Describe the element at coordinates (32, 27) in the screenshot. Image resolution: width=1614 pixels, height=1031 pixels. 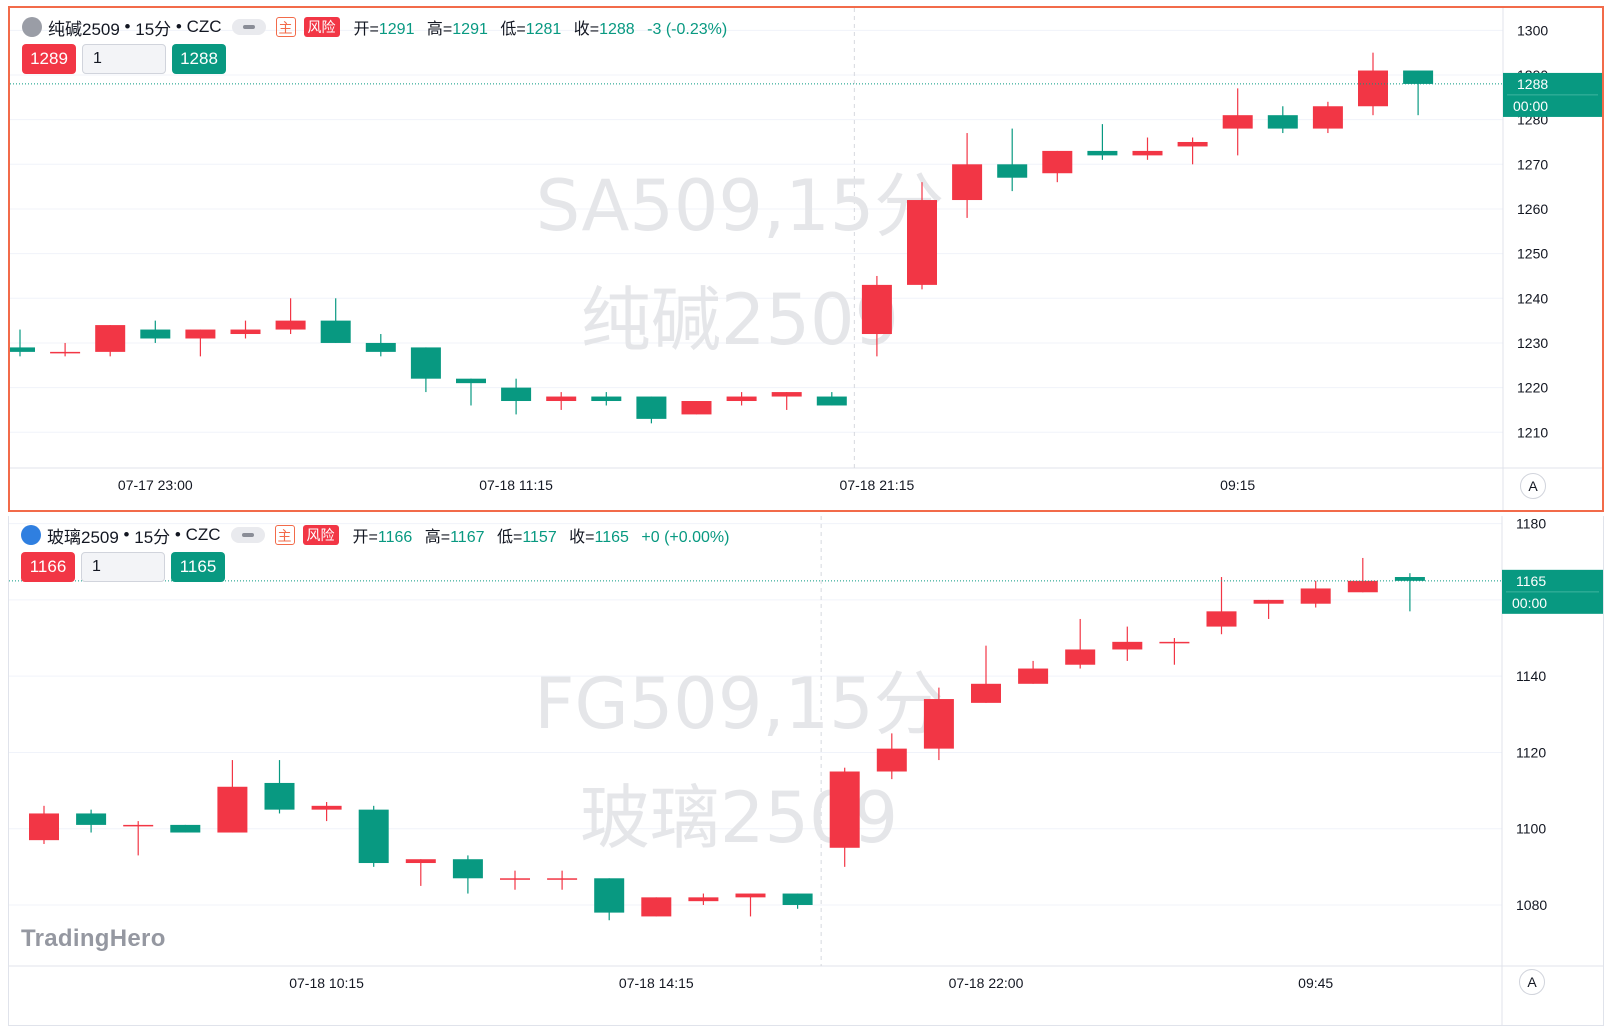
I see `mountain-icon` at that location.